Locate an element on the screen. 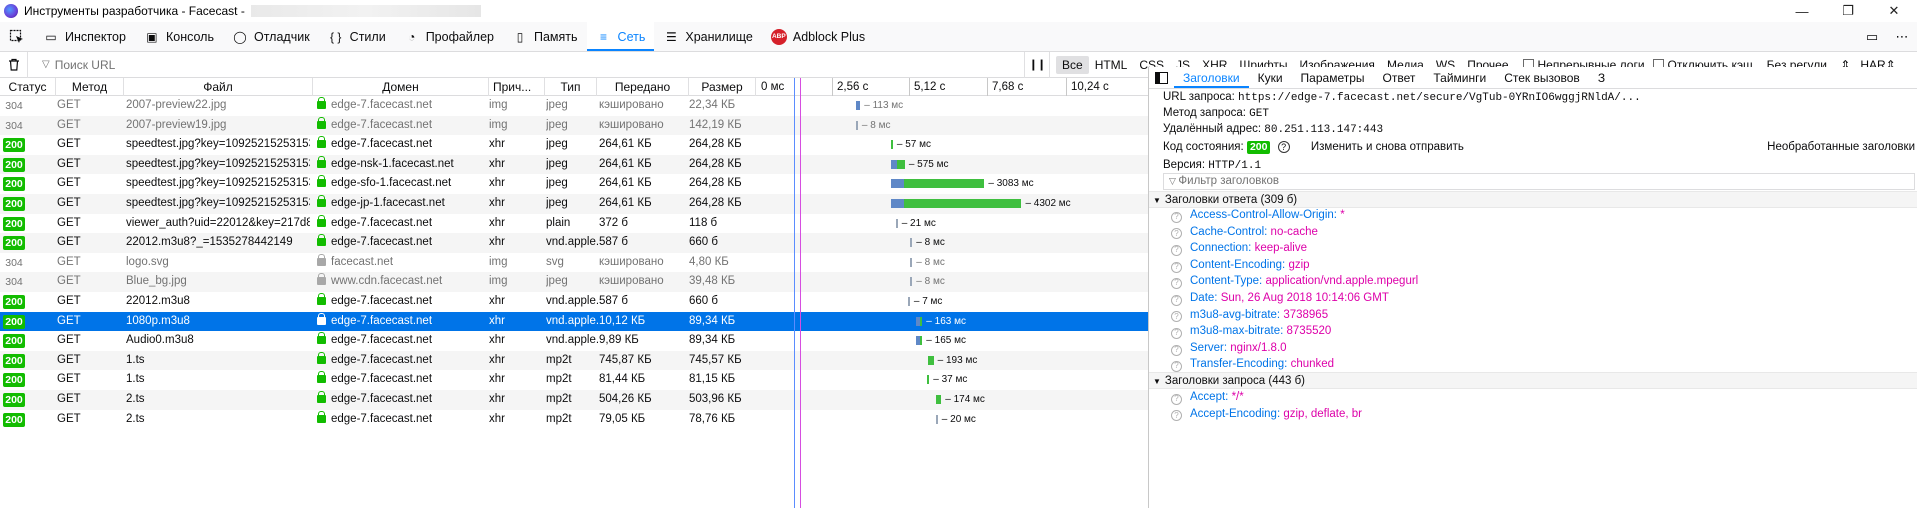  header-row: ? Cache-Control: no-cache is located at coordinates (1244, 232).